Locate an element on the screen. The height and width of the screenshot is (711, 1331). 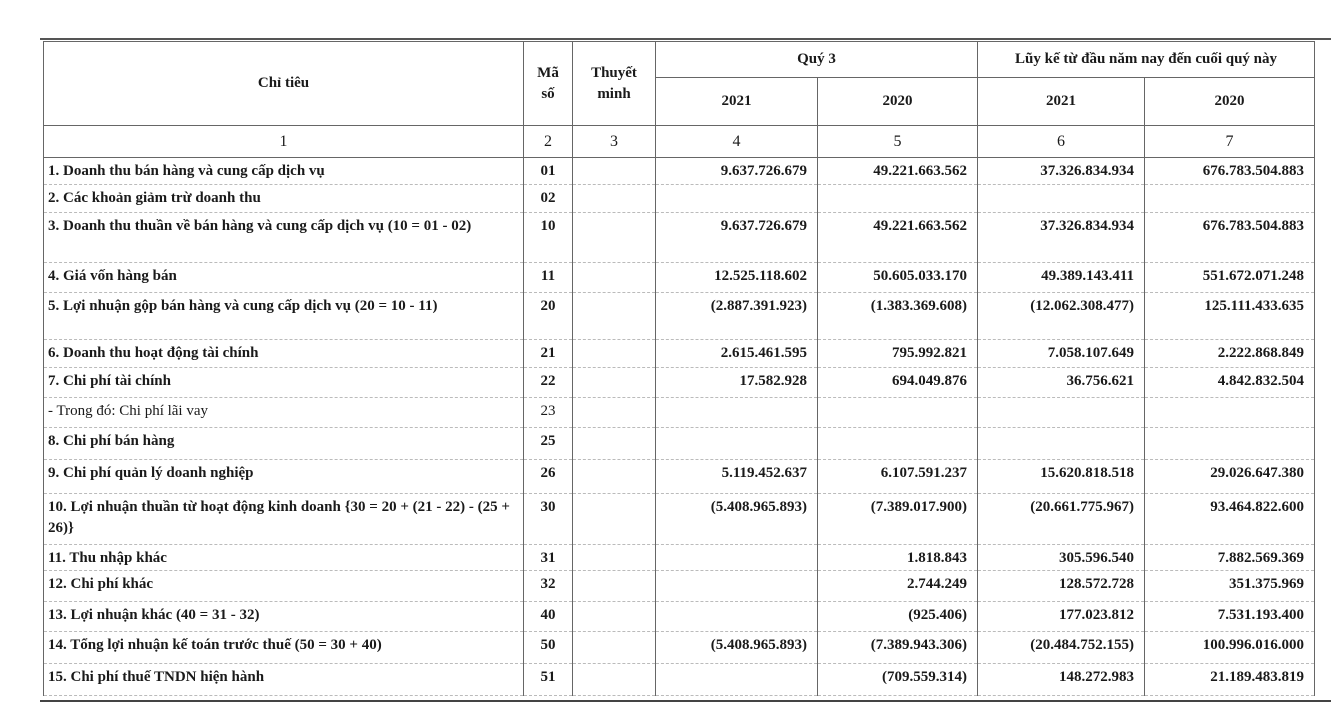
header-quarter: Quý 3 is located at coordinates (816, 59).